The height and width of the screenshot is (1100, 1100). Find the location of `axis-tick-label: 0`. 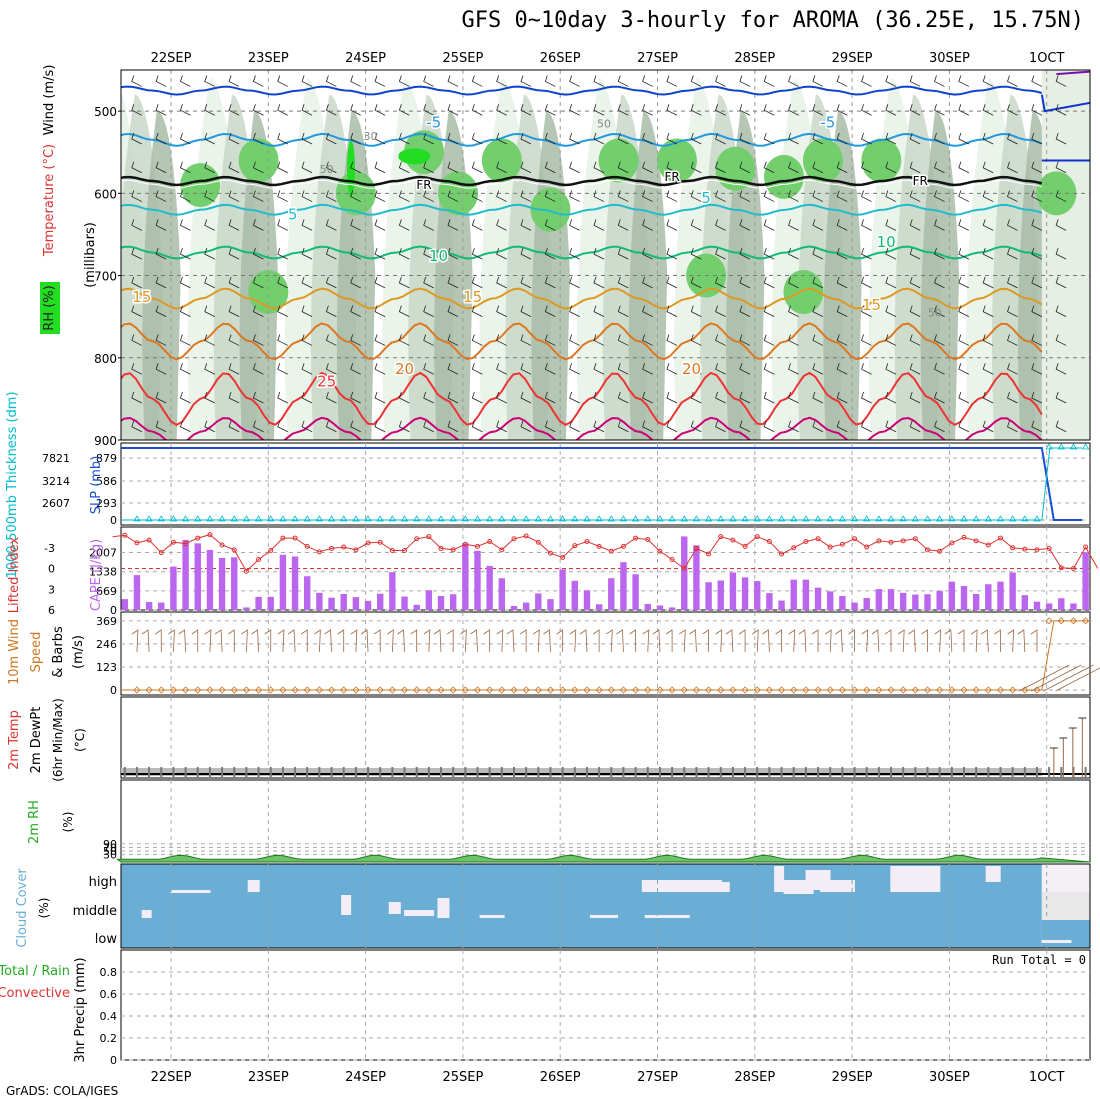

axis-tick-label: 0 is located at coordinates (113, 520).